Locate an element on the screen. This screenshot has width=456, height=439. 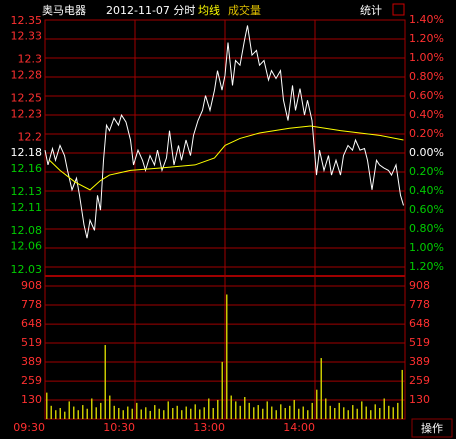
y-tick-label: 12.25 is located at coordinates (27, 98).